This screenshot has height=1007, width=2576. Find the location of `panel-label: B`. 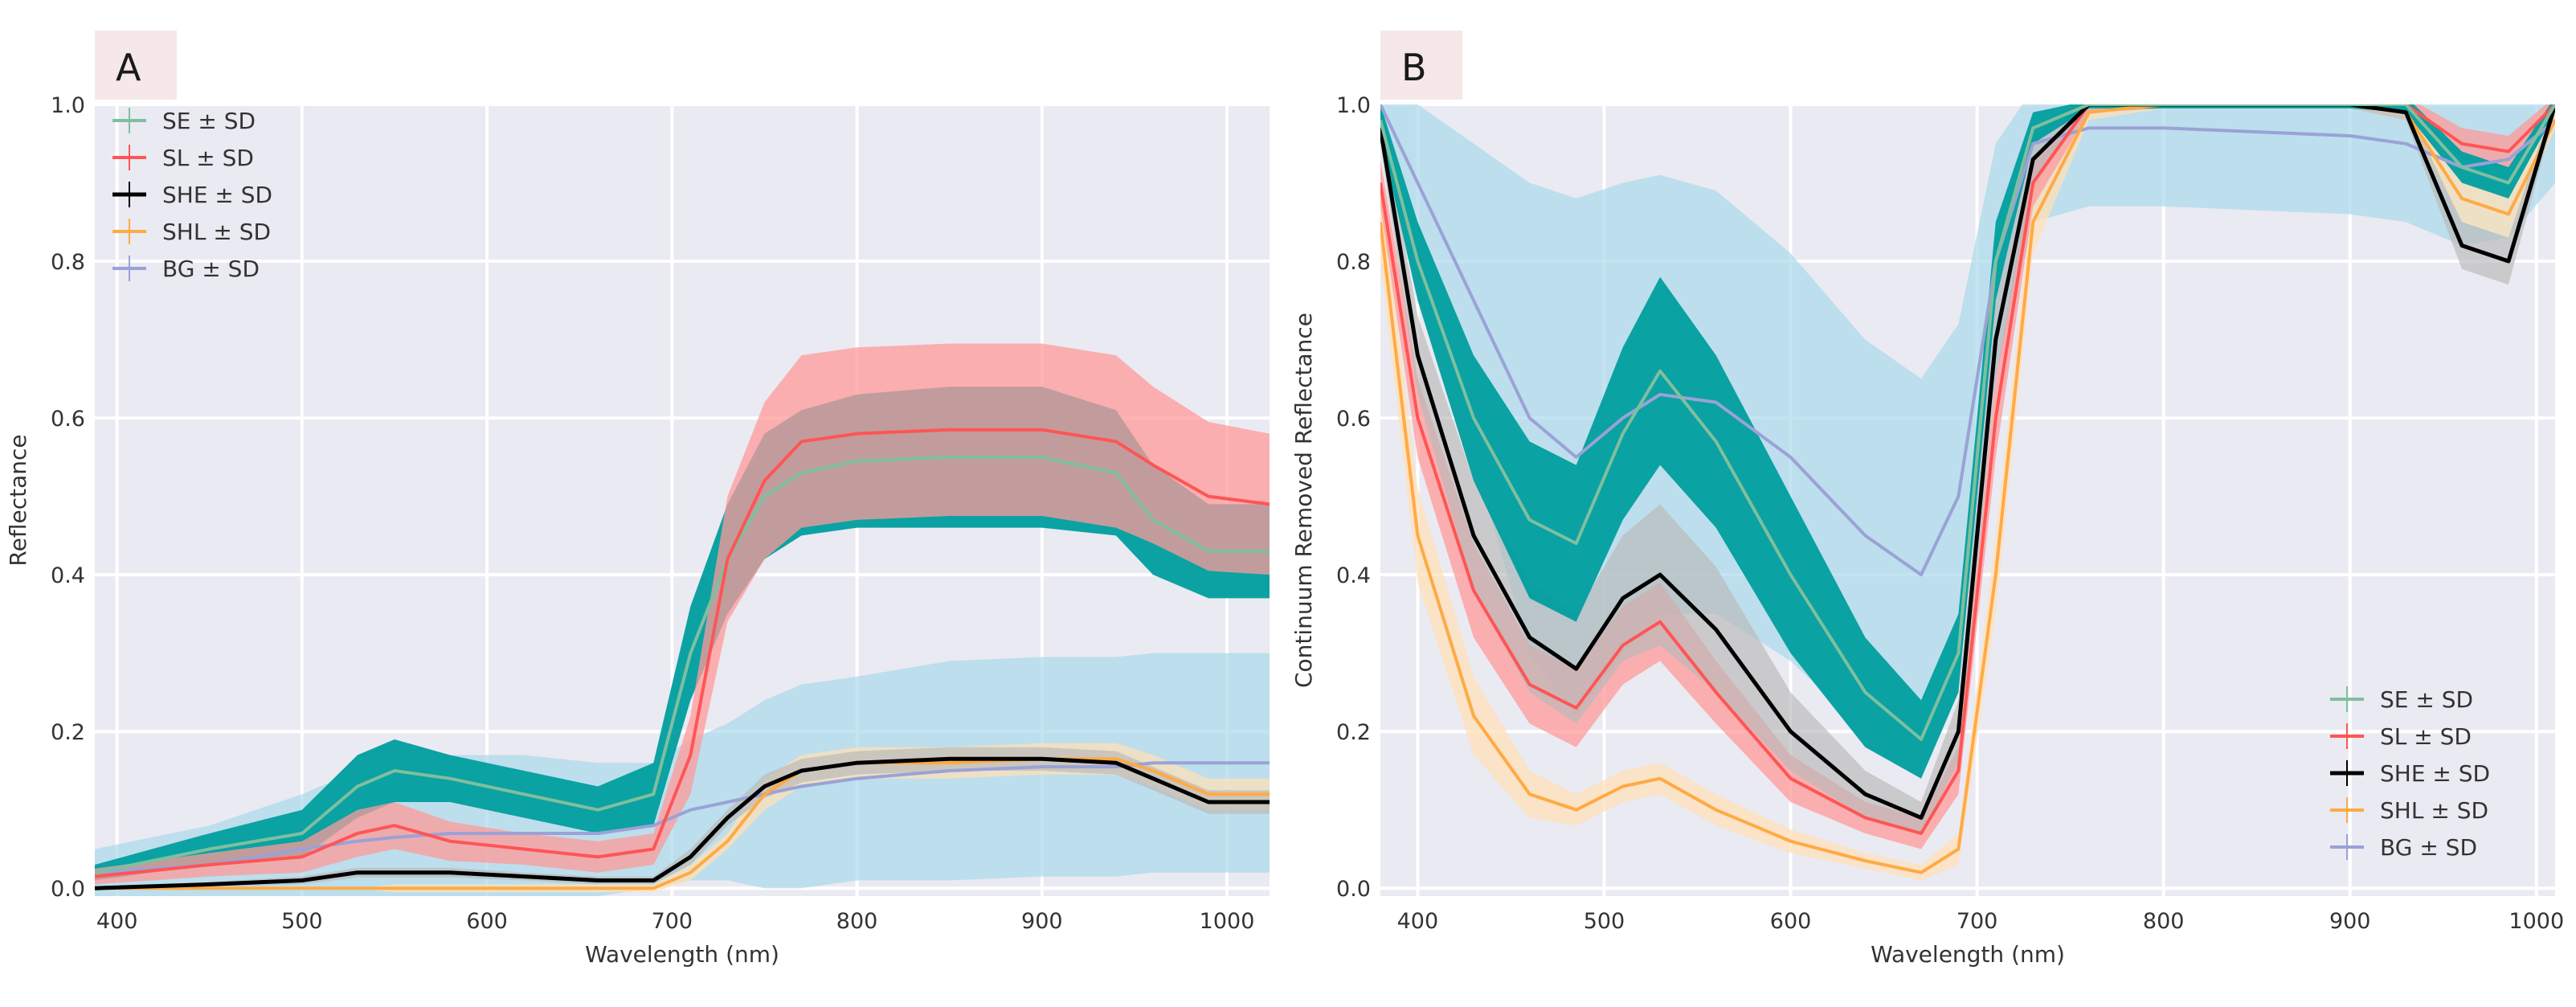

panel-label: B is located at coordinates (1414, 67).